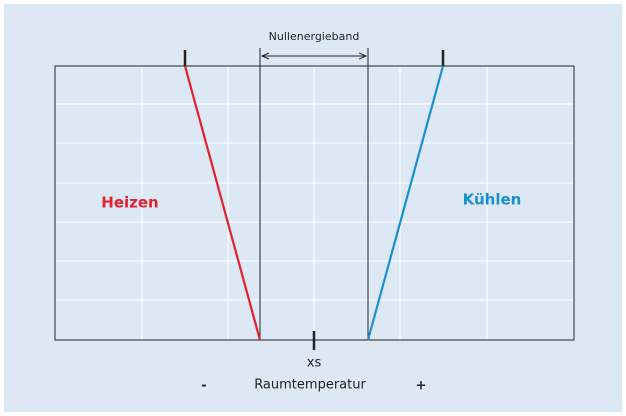 This screenshot has height=416, width=626. I want to click on minus-label: -, so click(203, 386).